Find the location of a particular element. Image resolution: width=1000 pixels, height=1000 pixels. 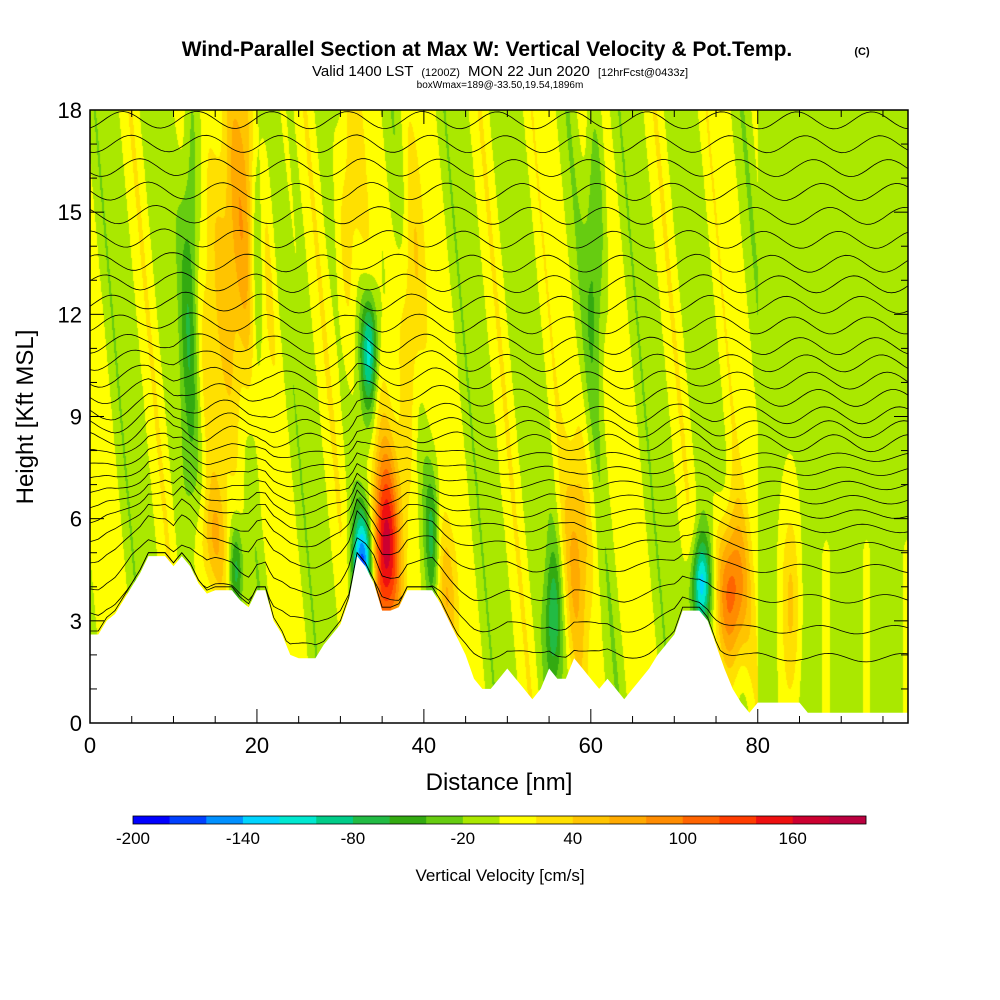

x-tick-label: 20 is located at coordinates (257, 745).